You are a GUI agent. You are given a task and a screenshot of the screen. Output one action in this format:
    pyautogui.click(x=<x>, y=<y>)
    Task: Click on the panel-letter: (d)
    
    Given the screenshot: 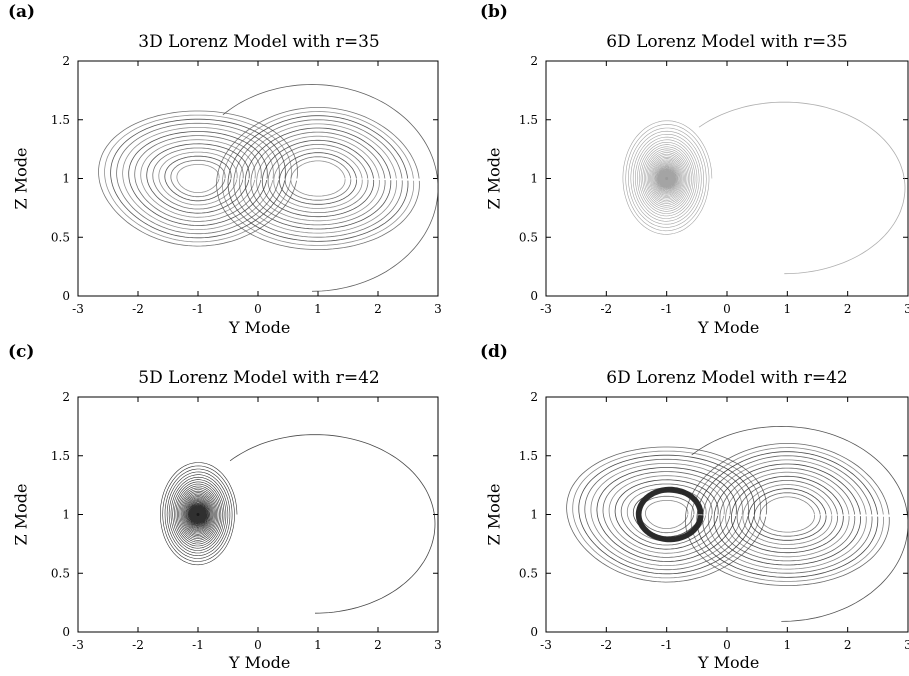 What is the action you would take?
    pyautogui.click(x=494, y=352)
    